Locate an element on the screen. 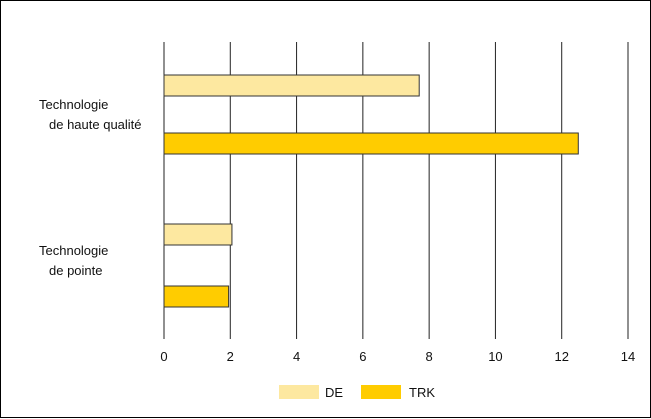 The height and width of the screenshot is (419, 651). legend-label-de: DE is located at coordinates (334, 392).